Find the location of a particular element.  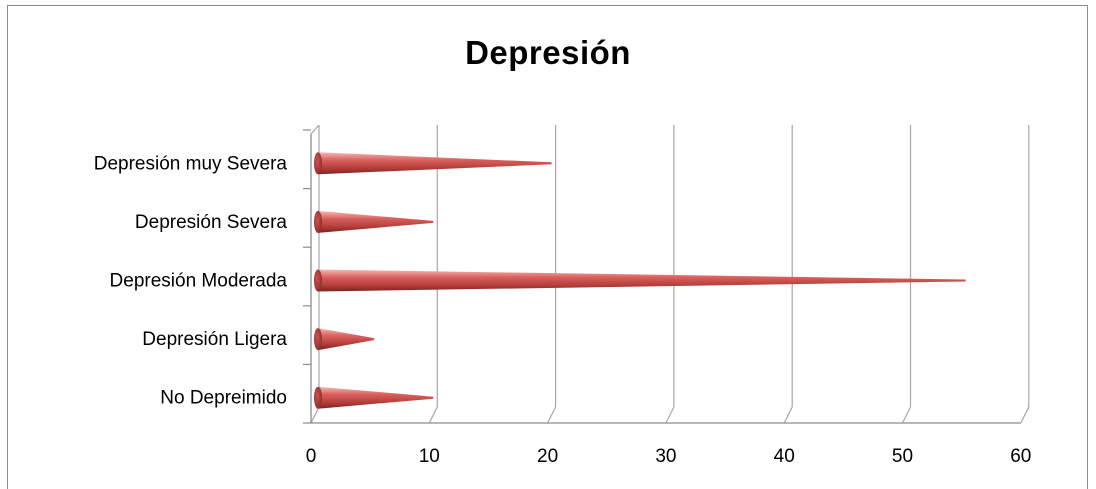

bar-depresión-severa is located at coordinates (374, 221).